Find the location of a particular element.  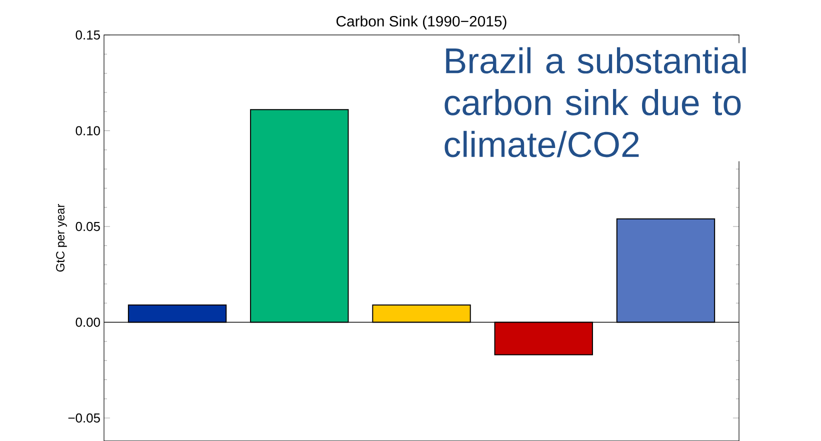

y-tick-label: 0.05 is located at coordinates (88, 227).